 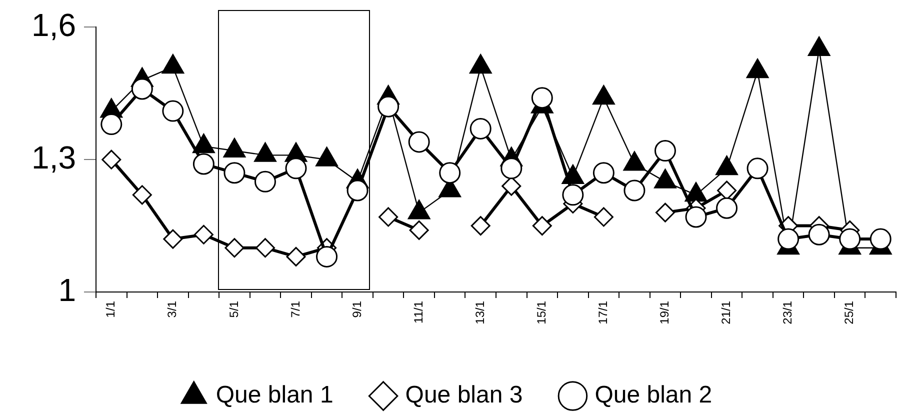 What do you see at coordinates (479, 312) in the screenshot?
I see `x-tick-label: 13/1` at bounding box center [479, 312].